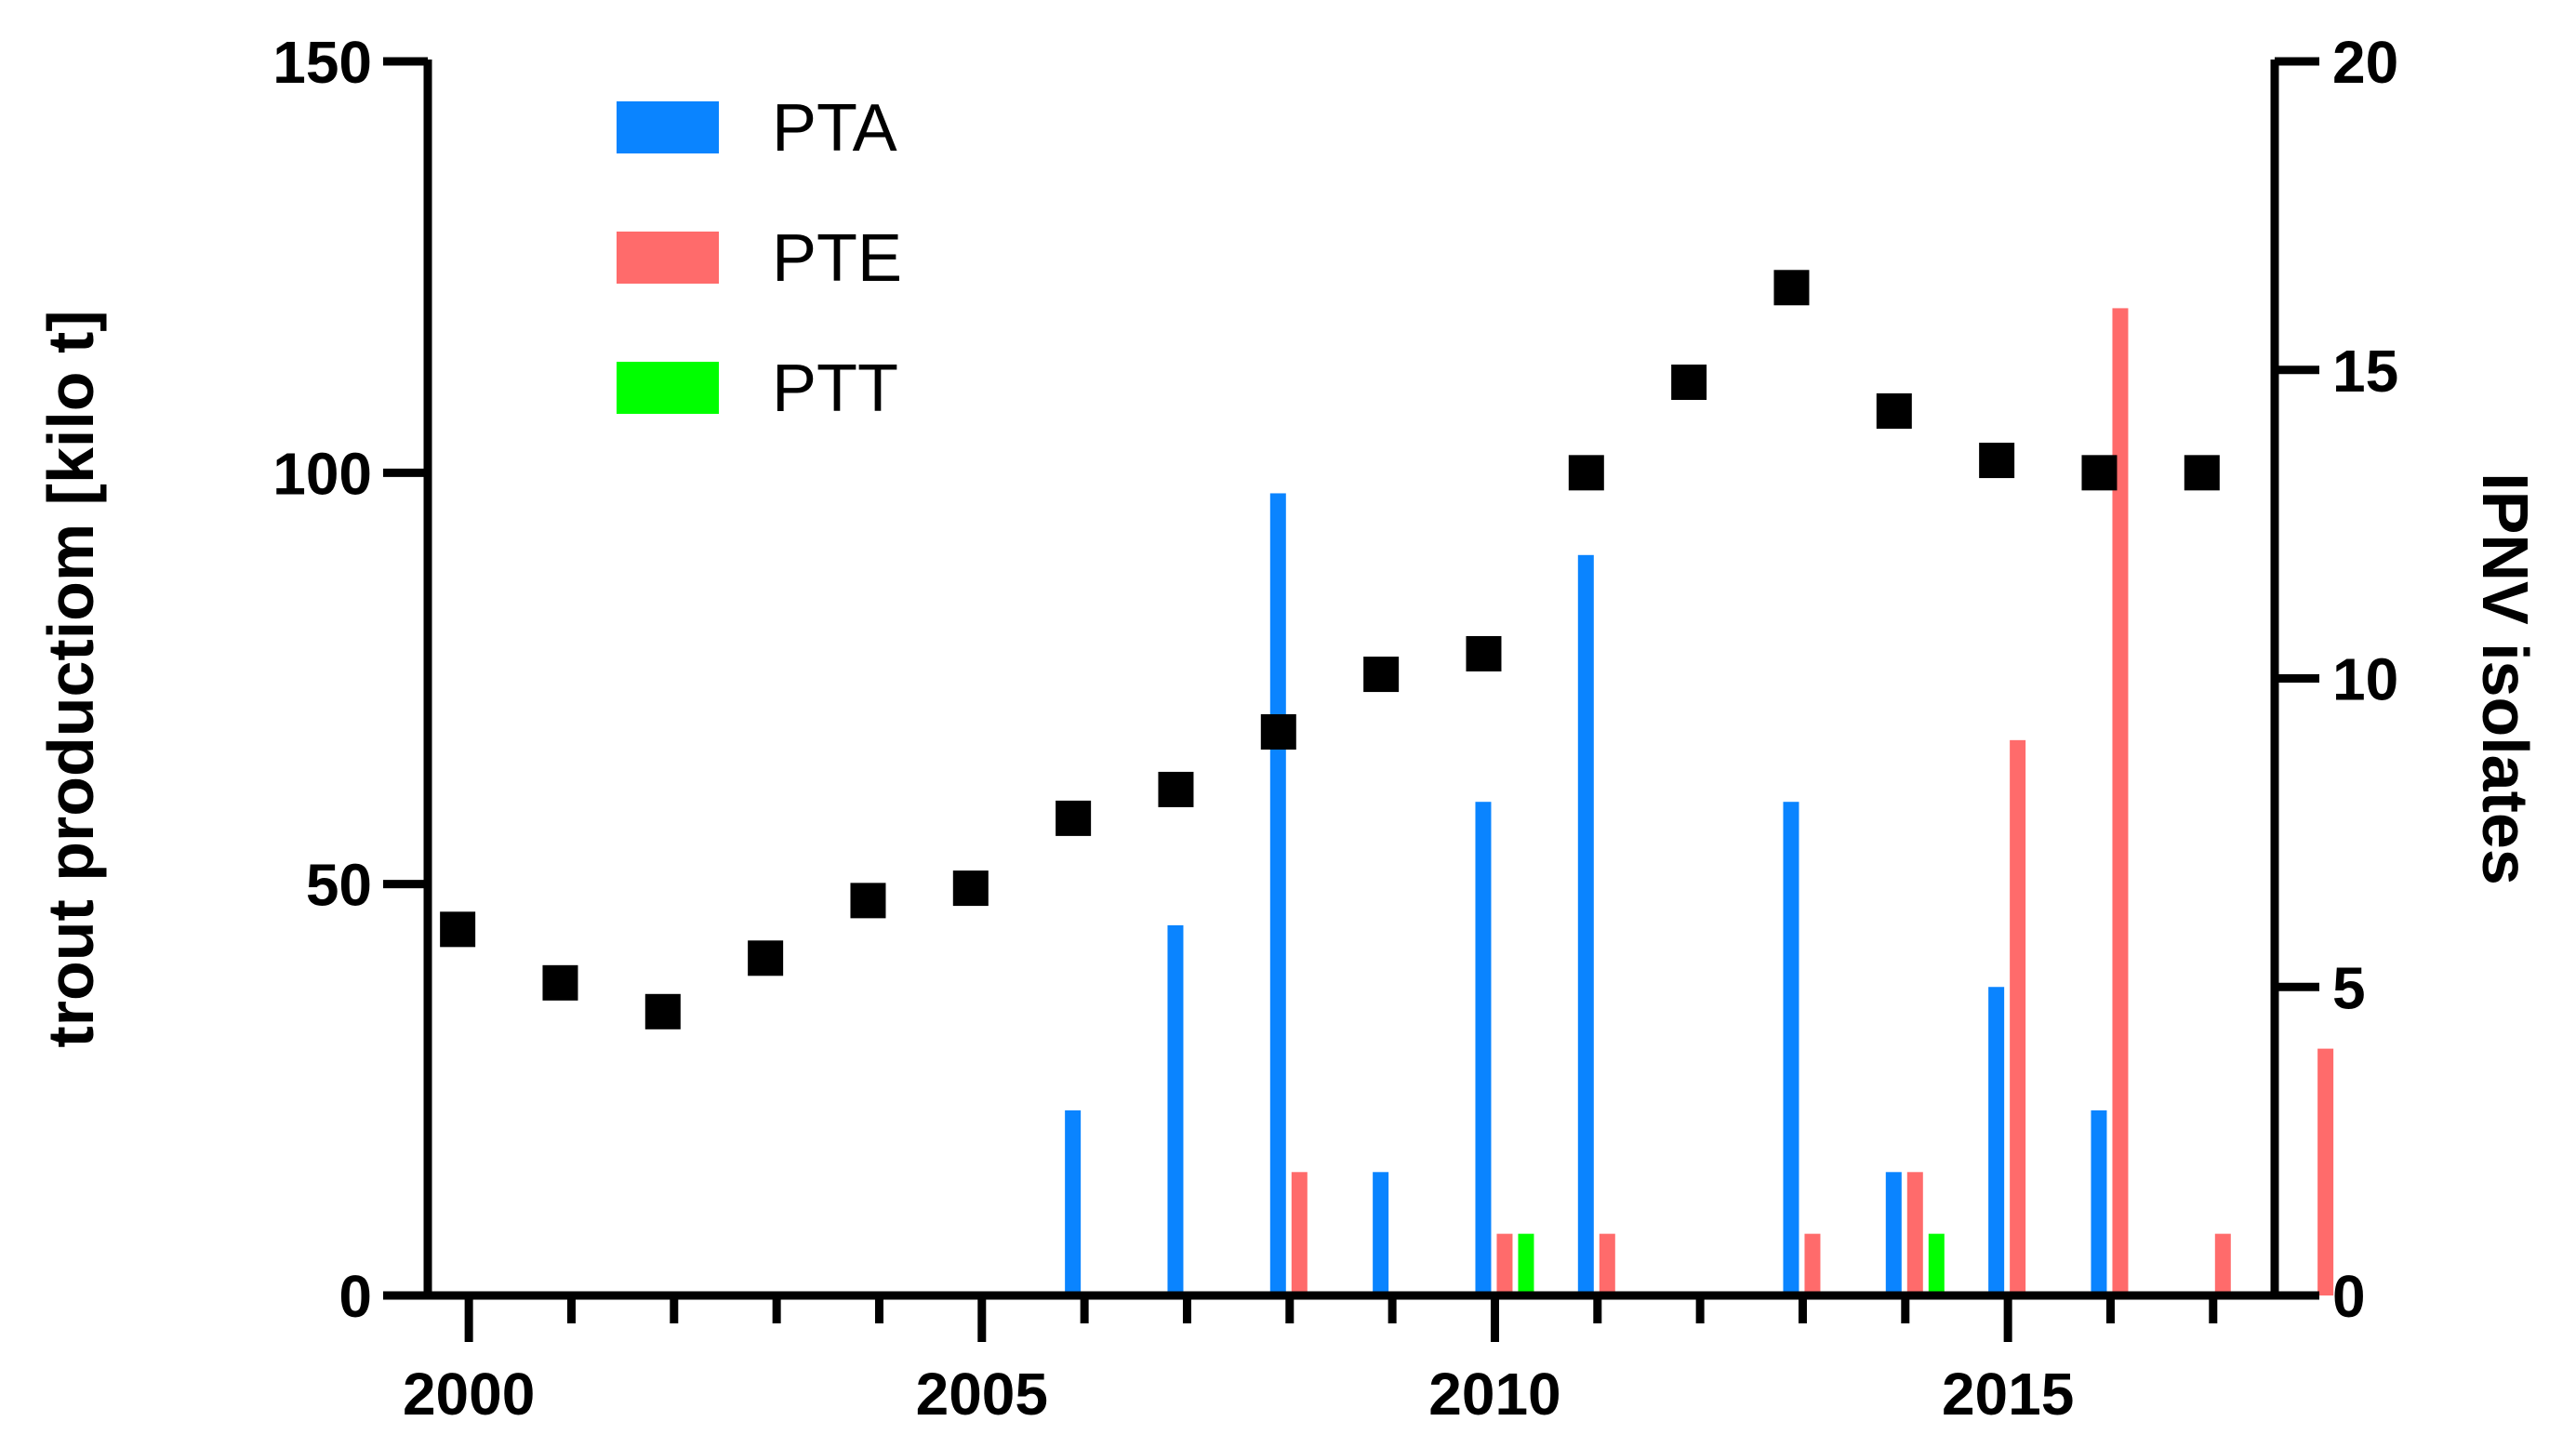 Image resolution: width=2576 pixels, height=1448 pixels. Describe the element at coordinates (1607, 1264) in the screenshot. I see `bar-pte-2011` at that location.